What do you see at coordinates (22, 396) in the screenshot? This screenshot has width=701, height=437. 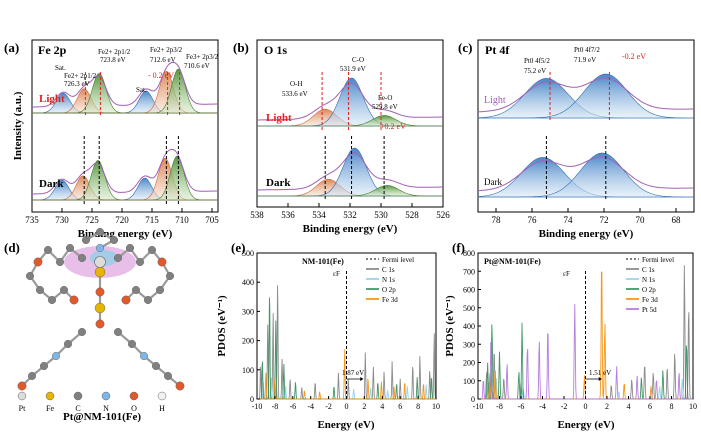 I see `legend-atom-pt` at bounding box center [22, 396].